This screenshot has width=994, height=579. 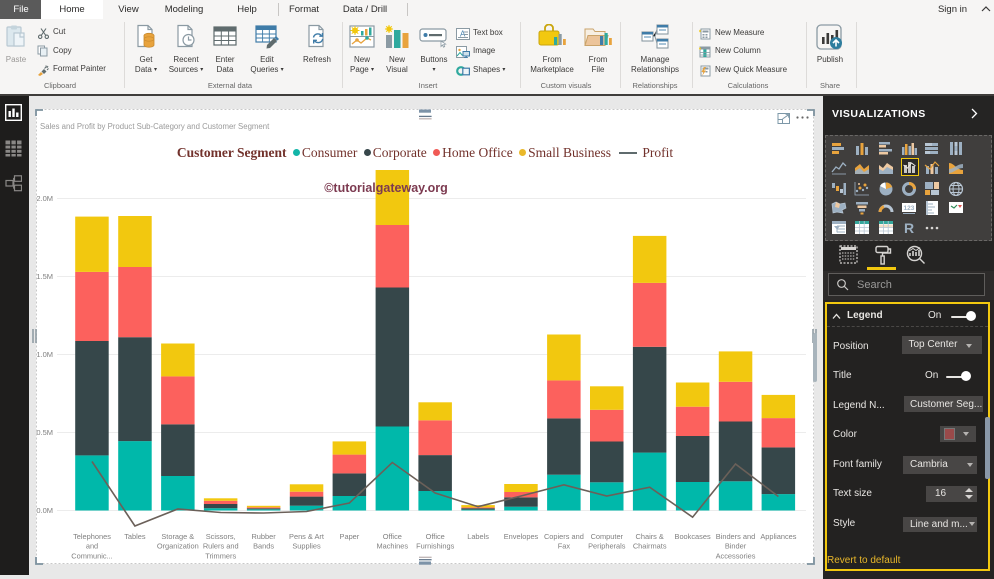 I want to click on svg-text: A, so click(x=463, y=34).